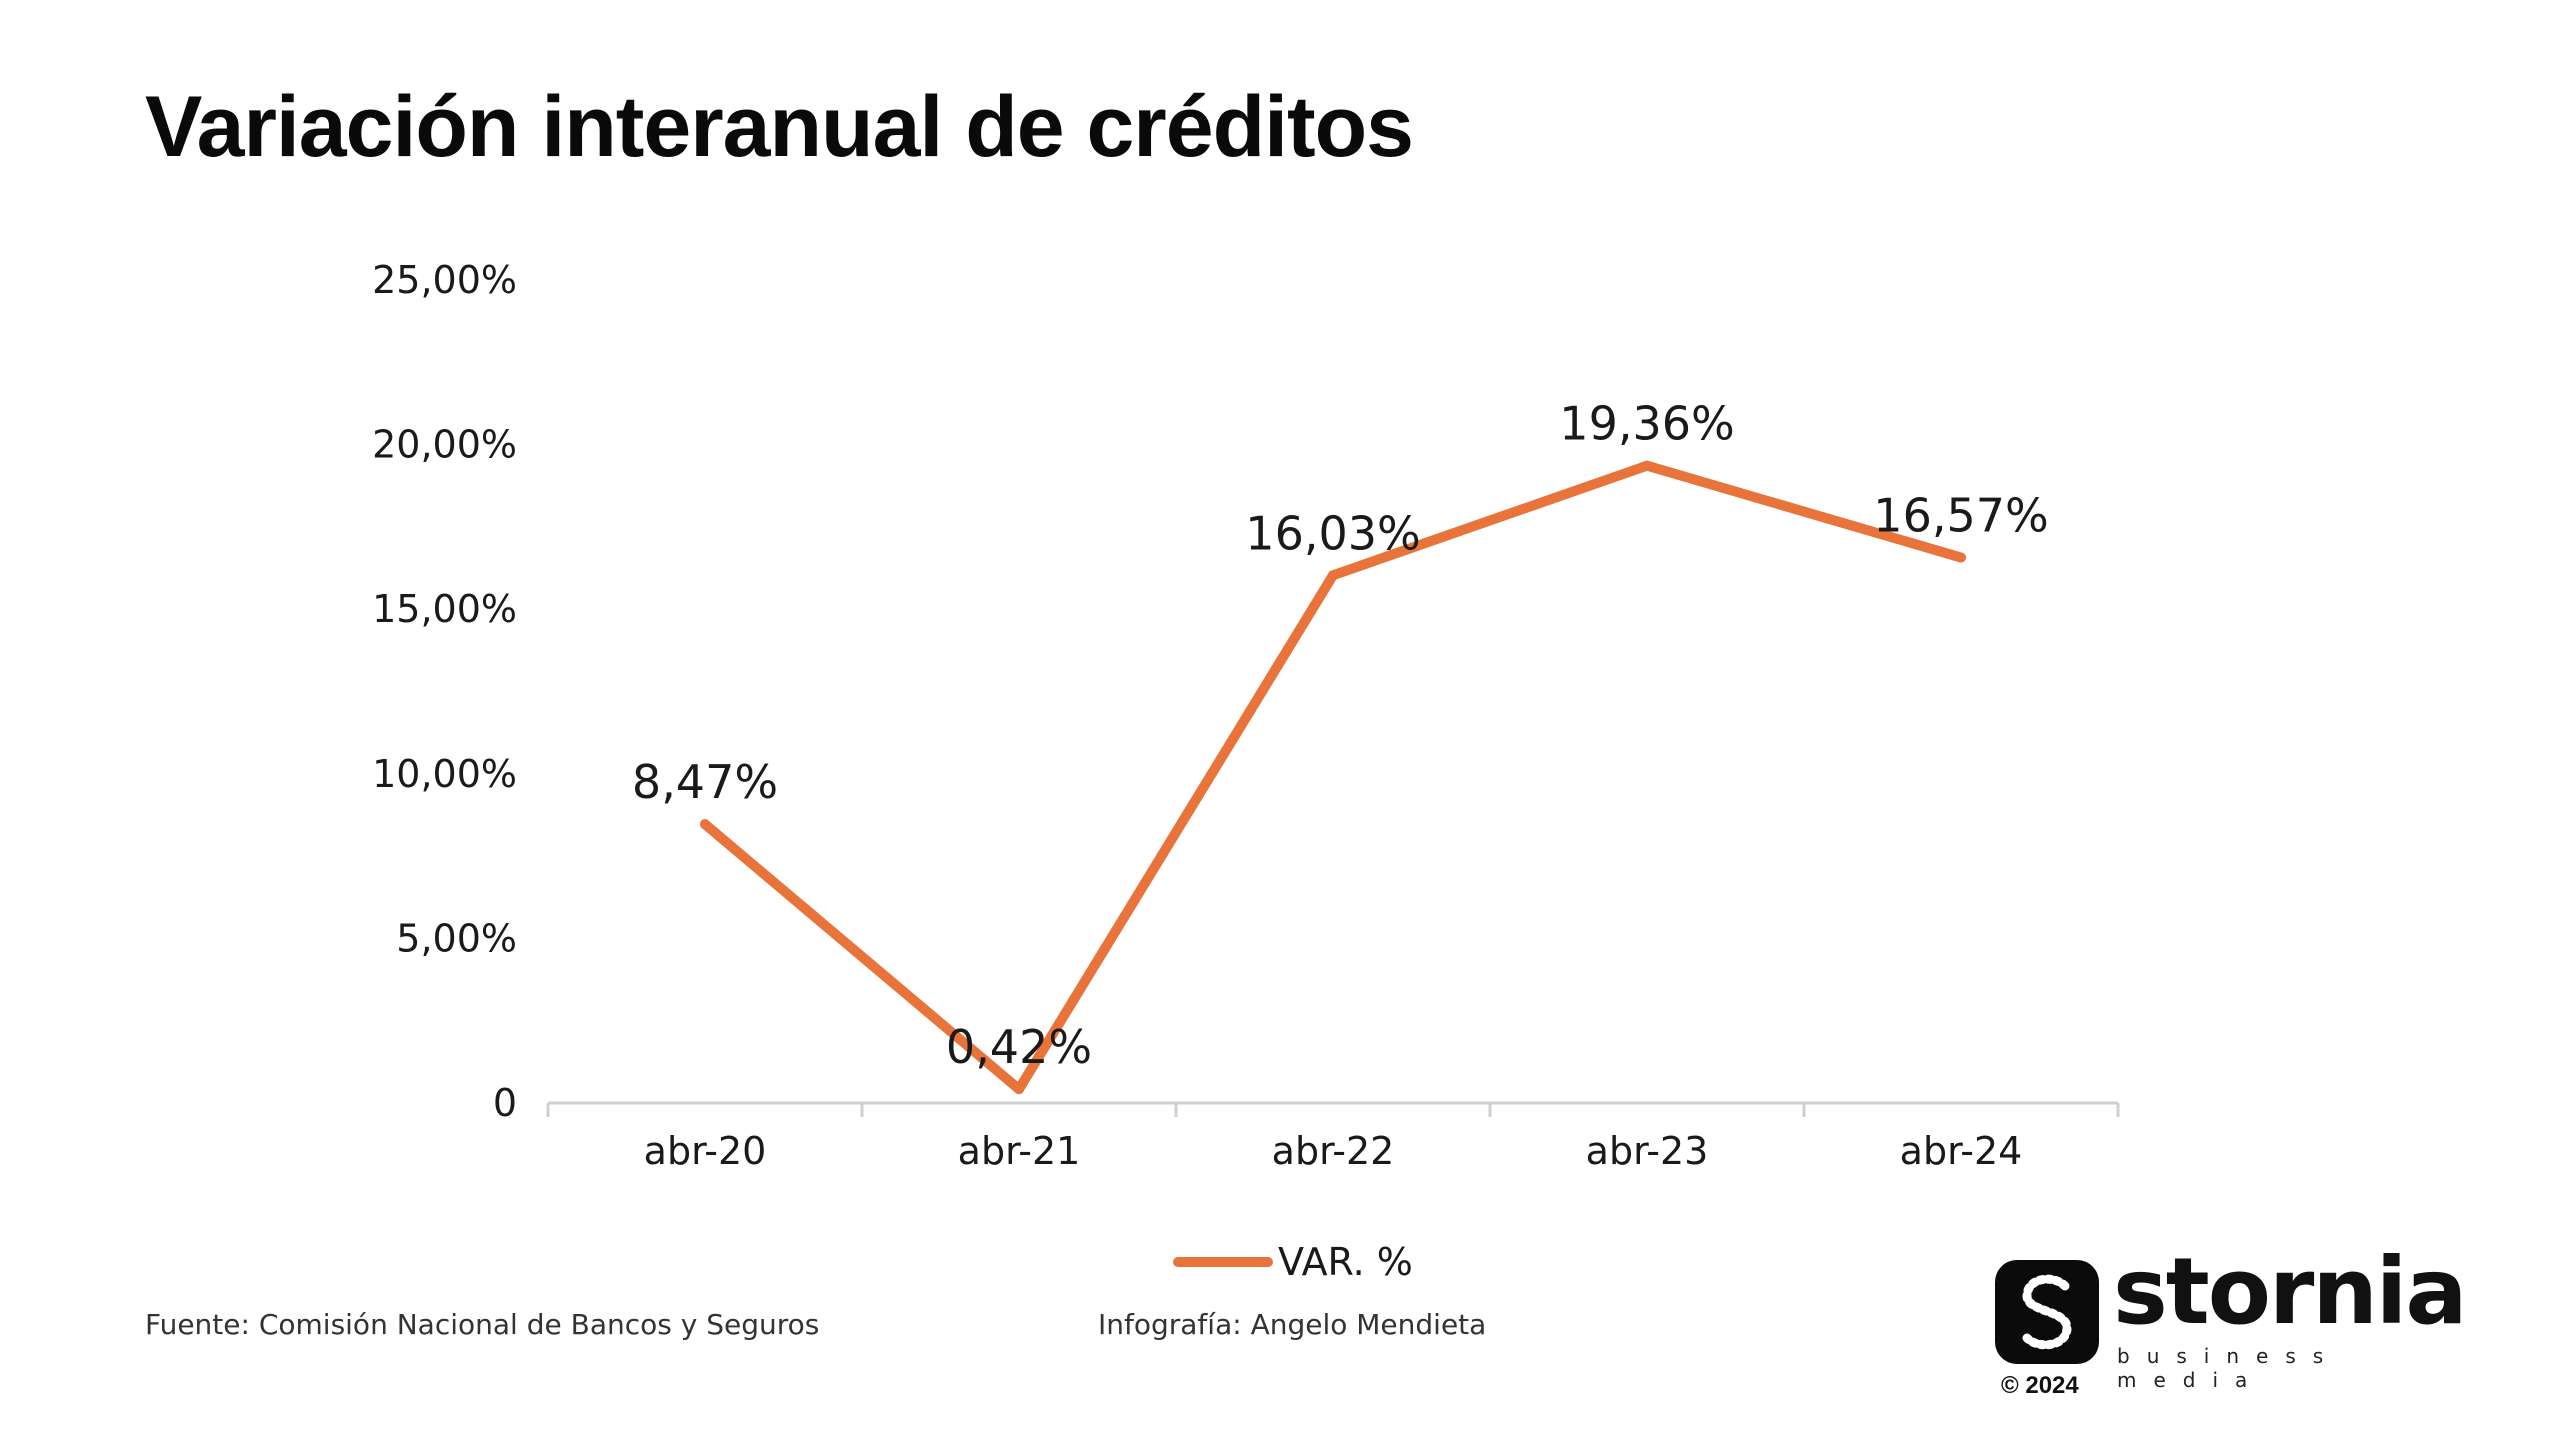  Describe the element at coordinates (1345, 1262) in the screenshot. I see `legend-label: VAR. %` at that location.